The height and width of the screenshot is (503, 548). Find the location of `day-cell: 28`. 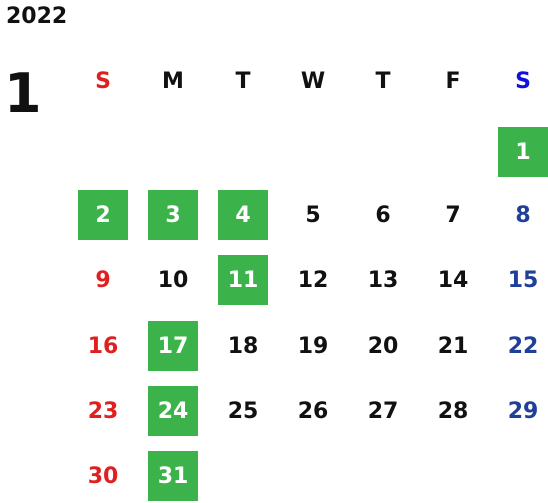

day-cell: 28 is located at coordinates (453, 411).